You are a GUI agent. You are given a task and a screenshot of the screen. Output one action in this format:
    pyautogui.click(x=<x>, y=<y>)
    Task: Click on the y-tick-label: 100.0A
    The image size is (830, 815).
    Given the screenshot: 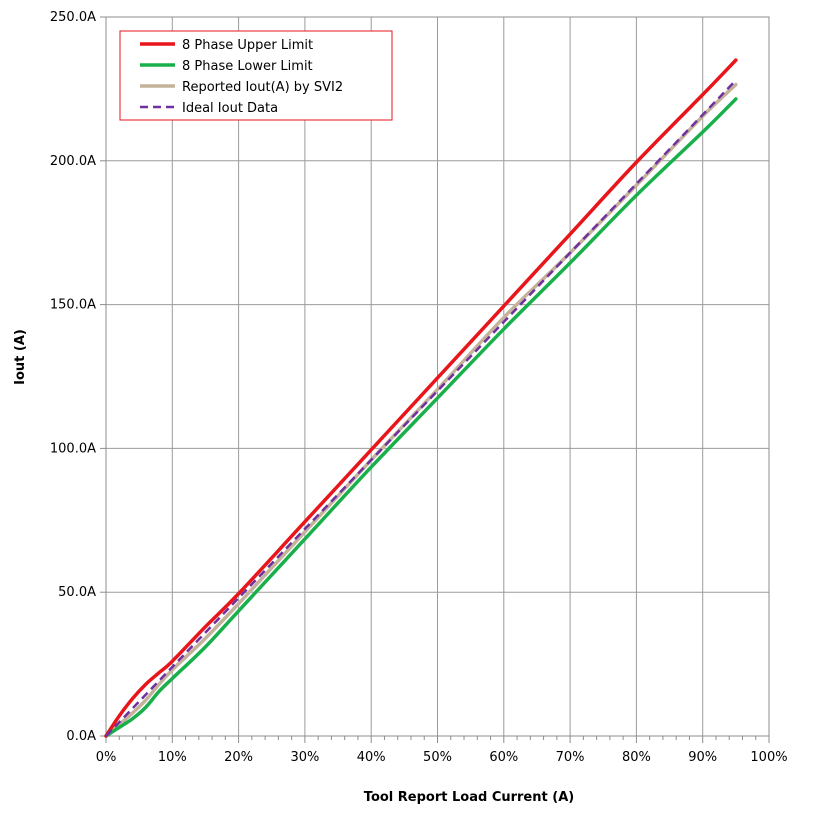 What is the action you would take?
    pyautogui.click(x=73, y=448)
    